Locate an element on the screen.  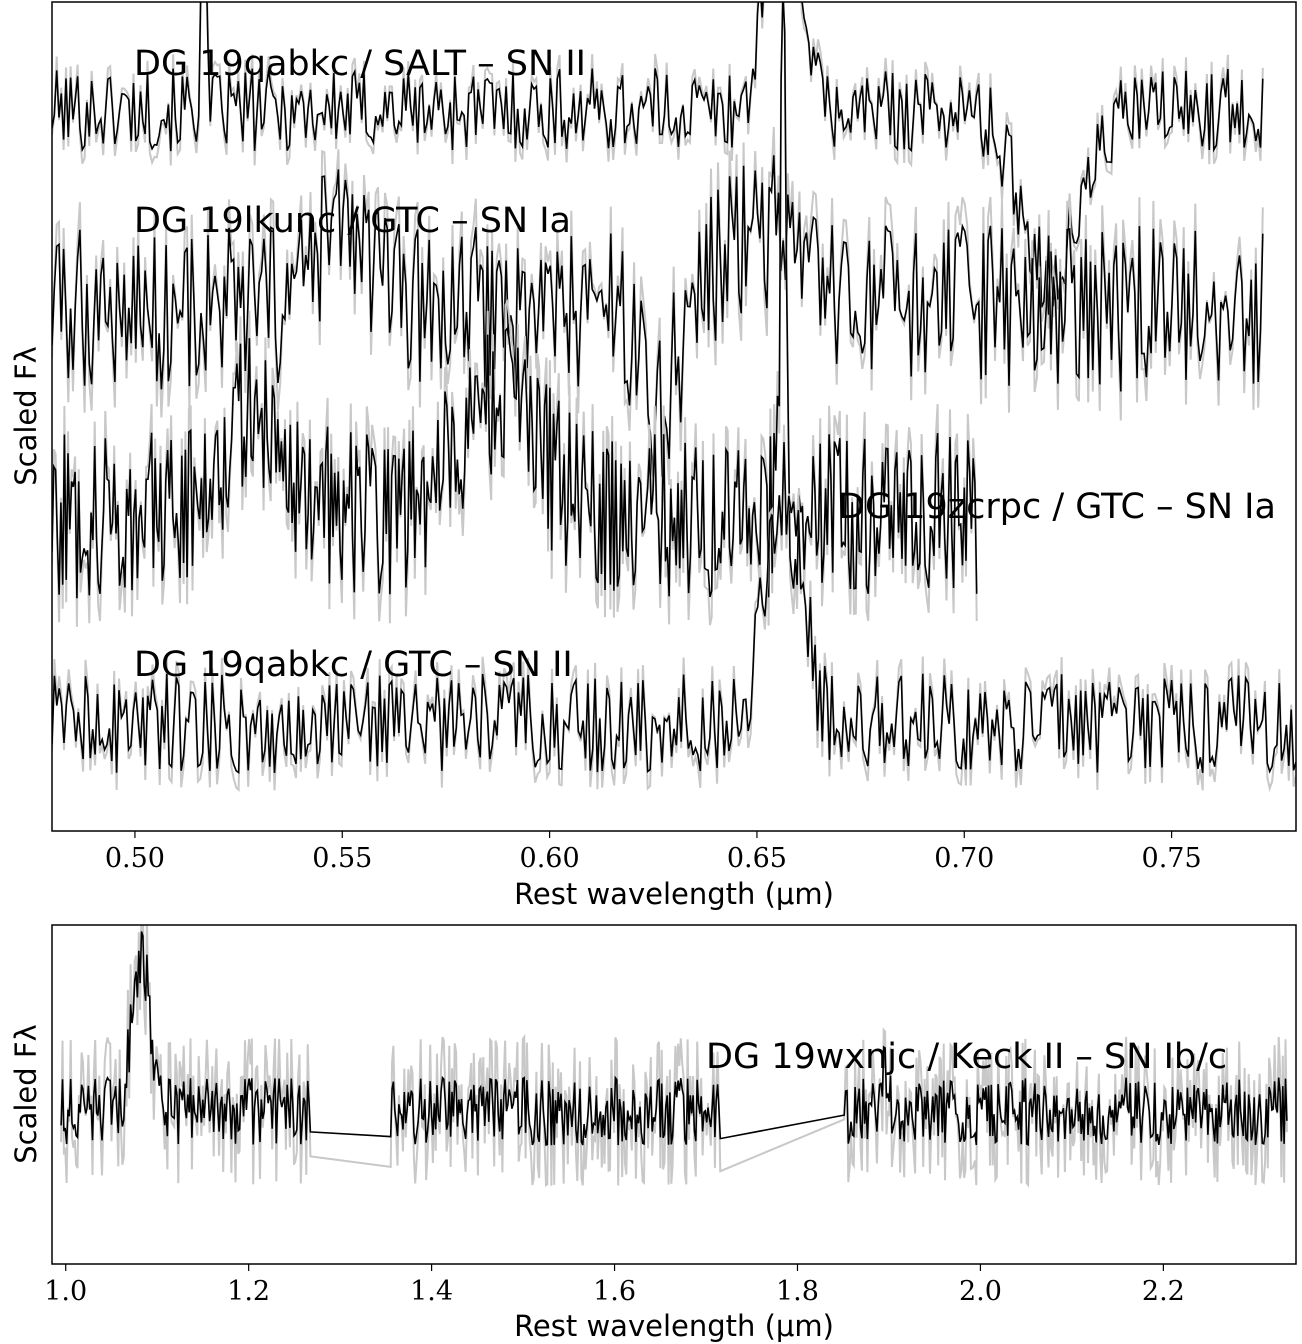
x-tick-label: 1.2 is located at coordinates (248, 1291).